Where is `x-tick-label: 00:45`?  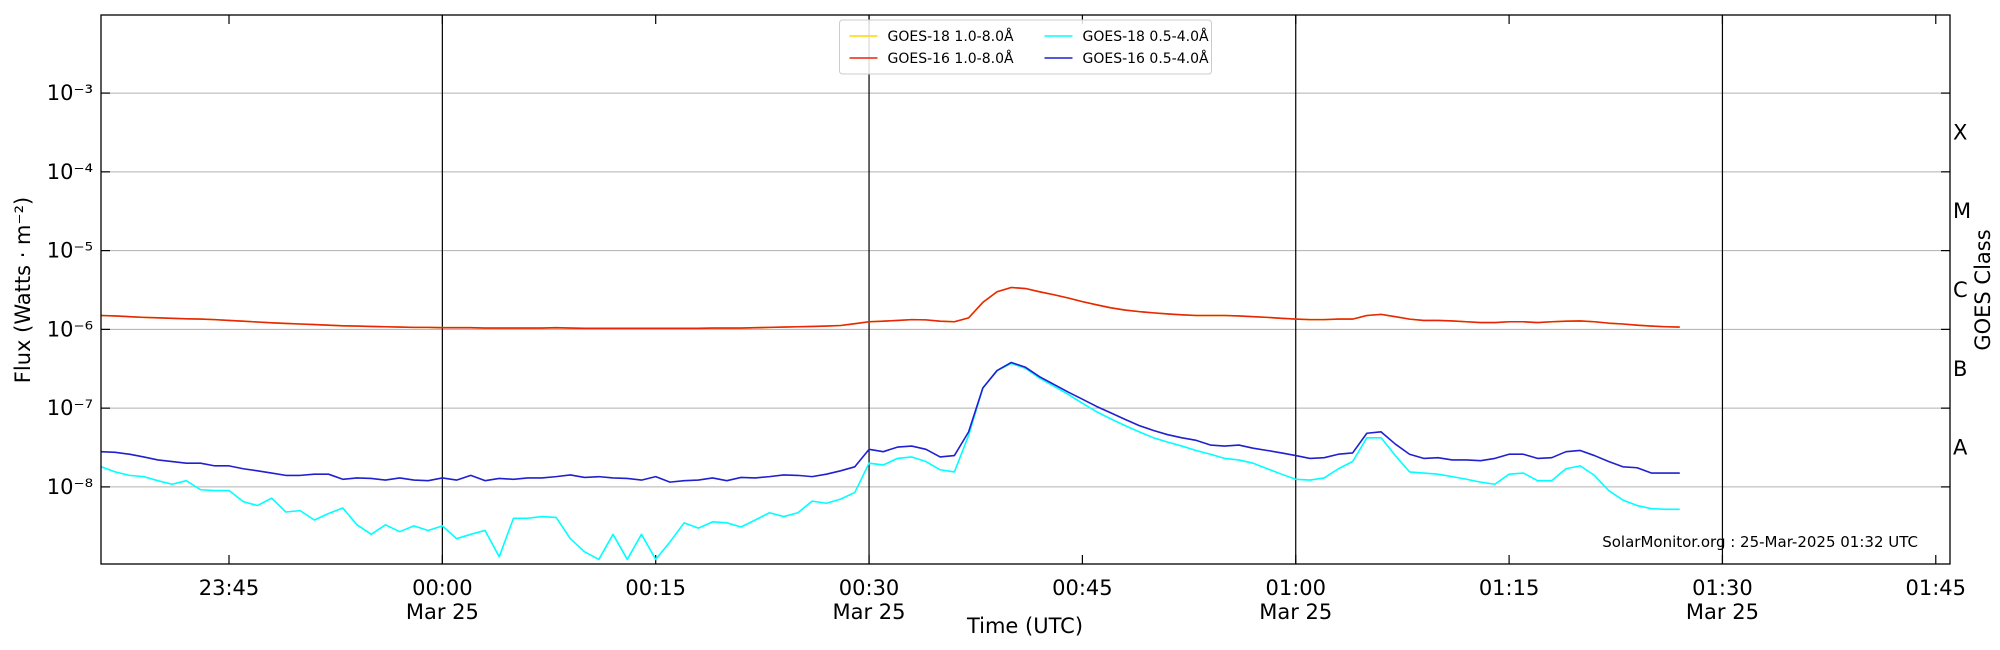
x-tick-label: 00:45 is located at coordinates (1082, 588).